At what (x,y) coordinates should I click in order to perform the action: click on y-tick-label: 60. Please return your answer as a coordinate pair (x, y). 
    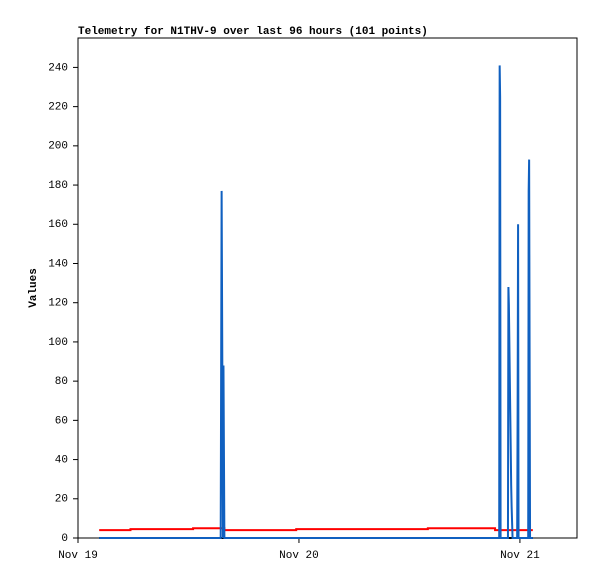
    Looking at the image, I should click on (61, 421).